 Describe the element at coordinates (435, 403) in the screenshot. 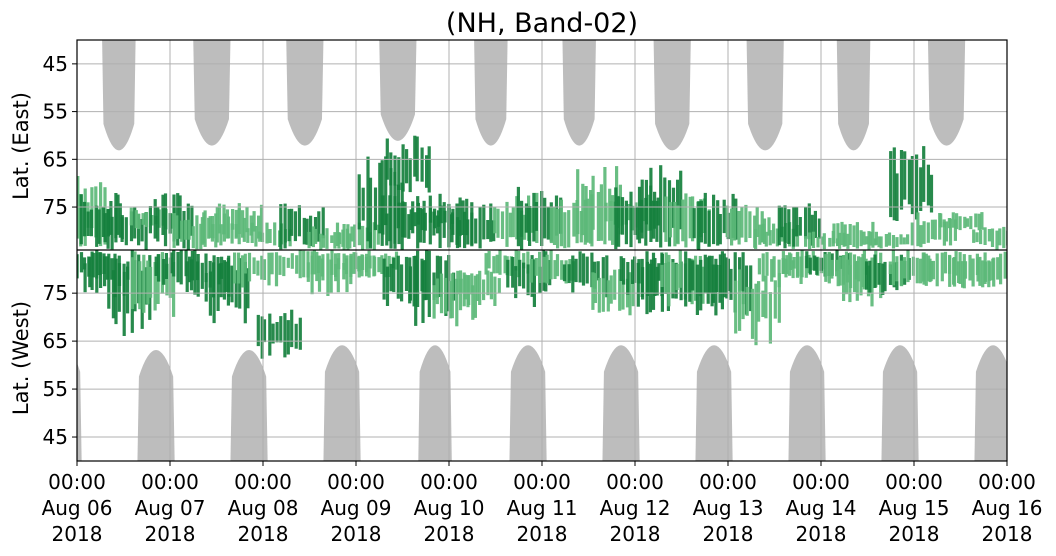

I see `daylight-region-west` at that location.